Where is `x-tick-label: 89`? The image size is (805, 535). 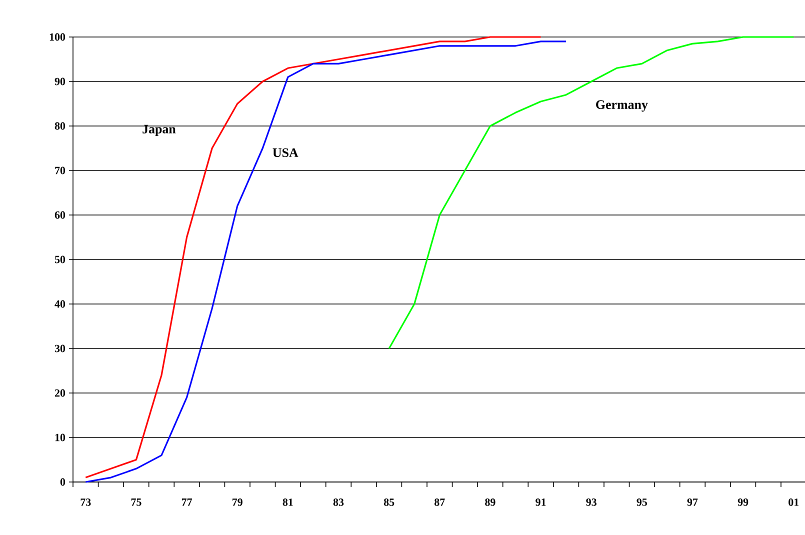
x-tick-label: 89 is located at coordinates (490, 502).